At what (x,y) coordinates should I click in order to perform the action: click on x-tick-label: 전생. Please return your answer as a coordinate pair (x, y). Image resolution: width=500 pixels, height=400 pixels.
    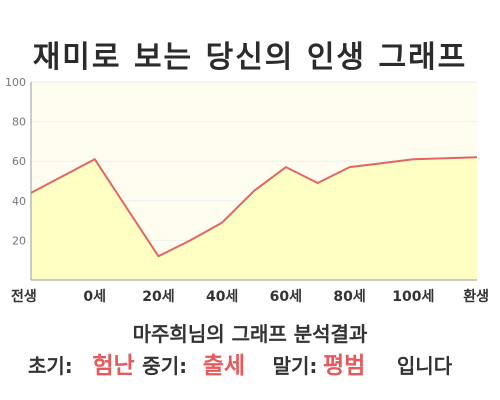
    Looking at the image, I should click on (24, 296).